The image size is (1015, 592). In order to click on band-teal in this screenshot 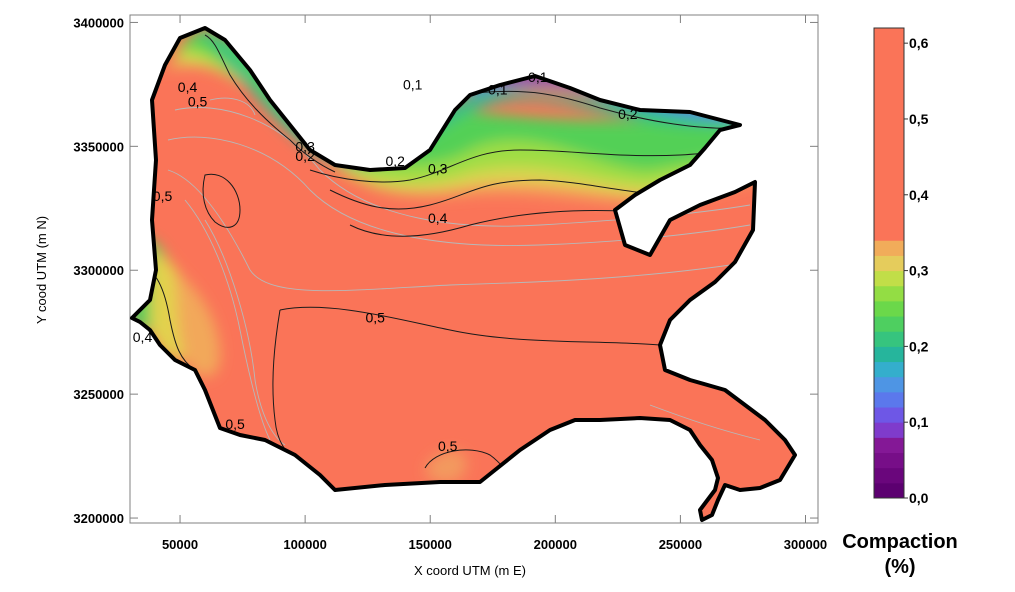, I will do `click(480, 96)`.